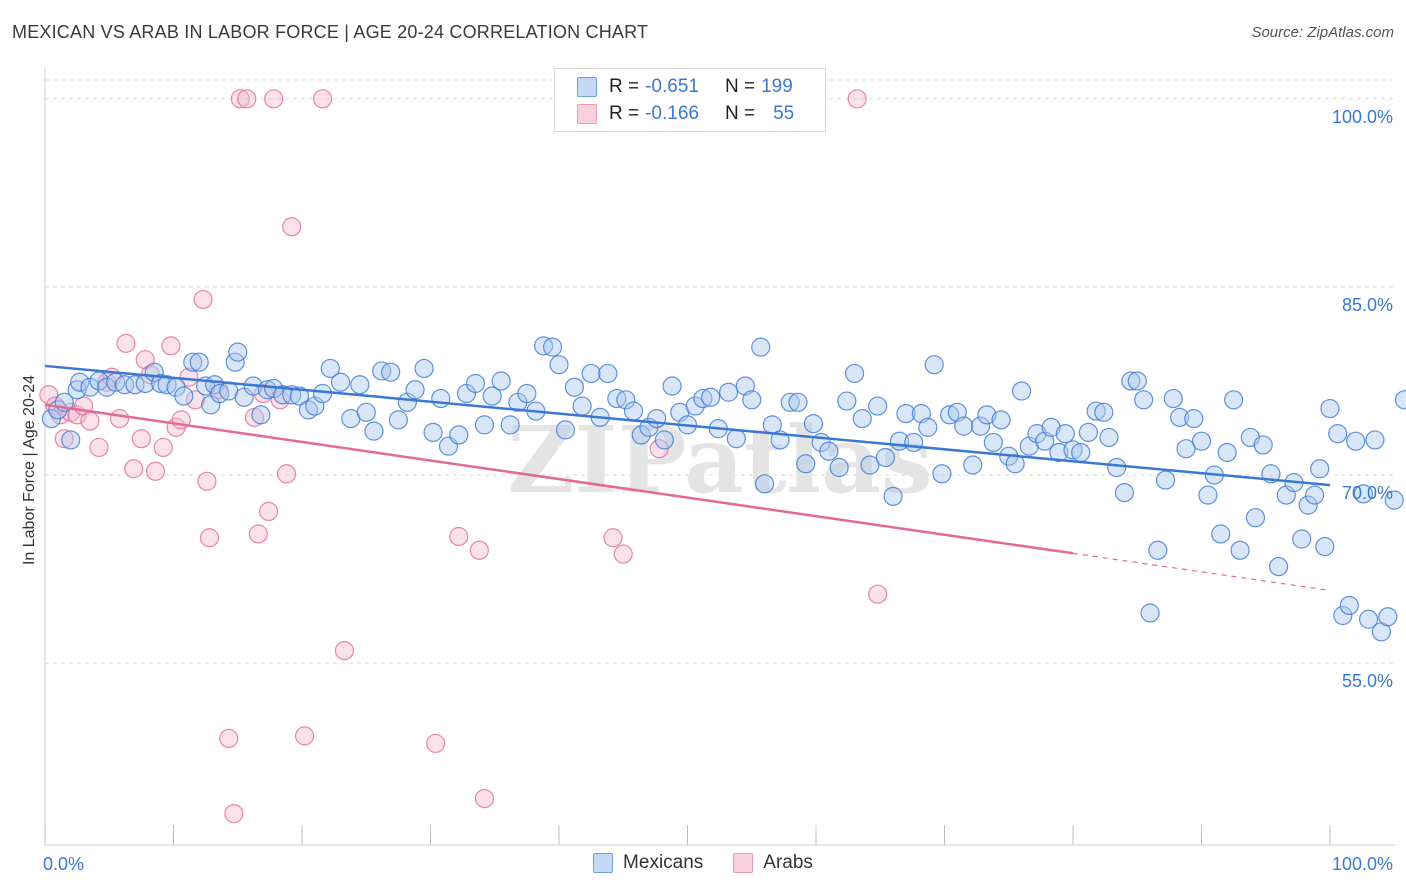 This screenshot has height=892, width=1406. I want to click on legend-item-mexicans: Mexicans, so click(648, 863).